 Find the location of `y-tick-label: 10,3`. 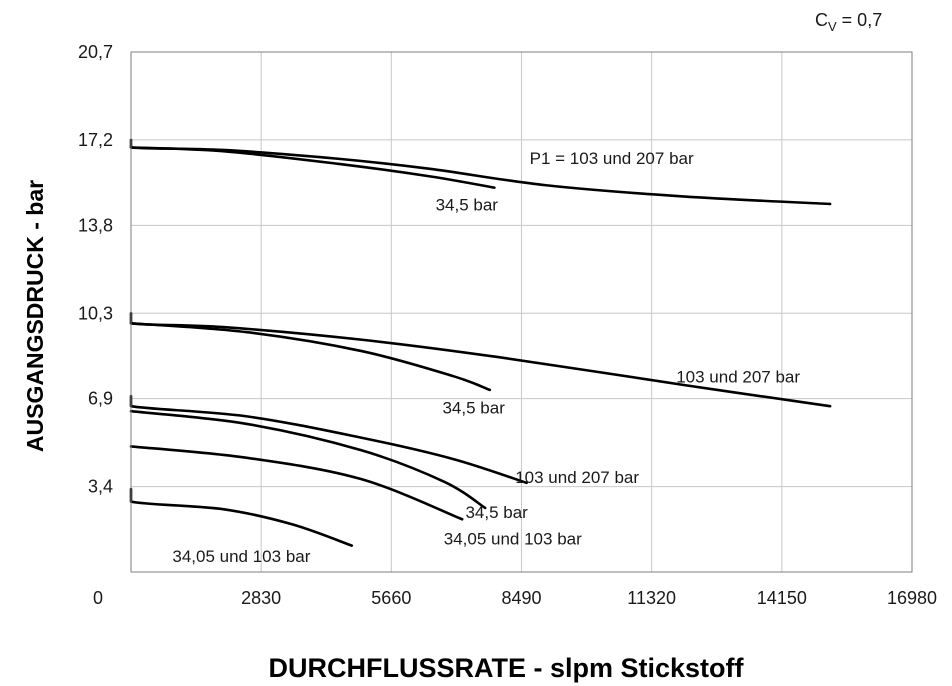

y-tick-label: 10,3 is located at coordinates (95, 313).